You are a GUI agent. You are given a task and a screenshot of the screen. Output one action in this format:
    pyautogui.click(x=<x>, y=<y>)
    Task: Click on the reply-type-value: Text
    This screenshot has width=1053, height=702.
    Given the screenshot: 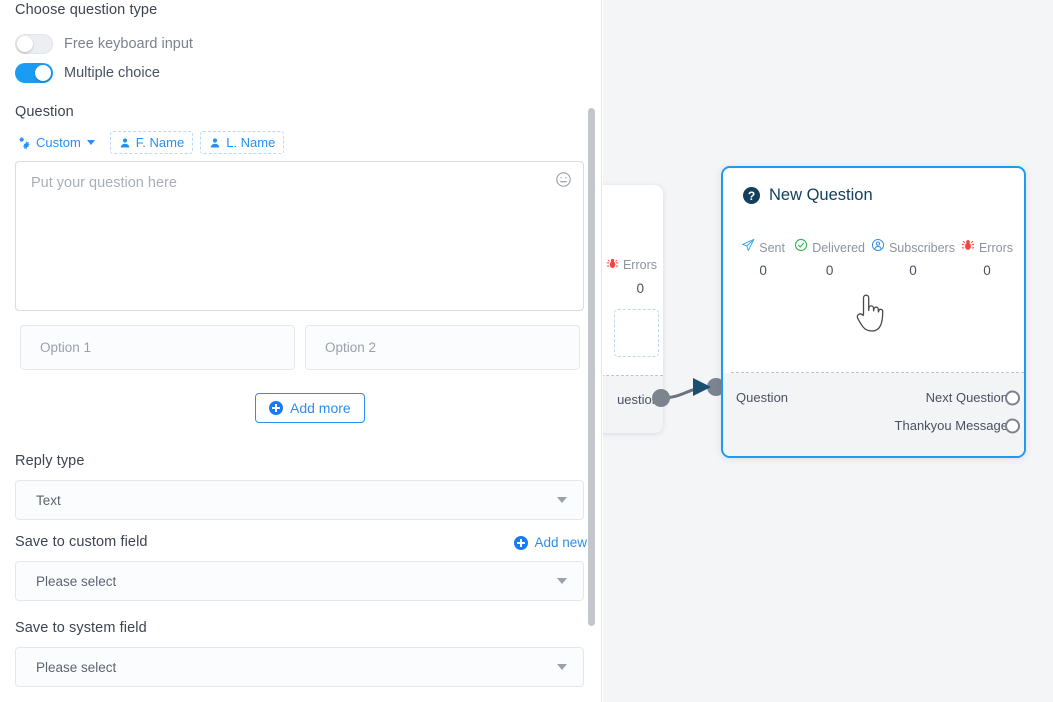 What is the action you would take?
    pyautogui.click(x=48, y=500)
    